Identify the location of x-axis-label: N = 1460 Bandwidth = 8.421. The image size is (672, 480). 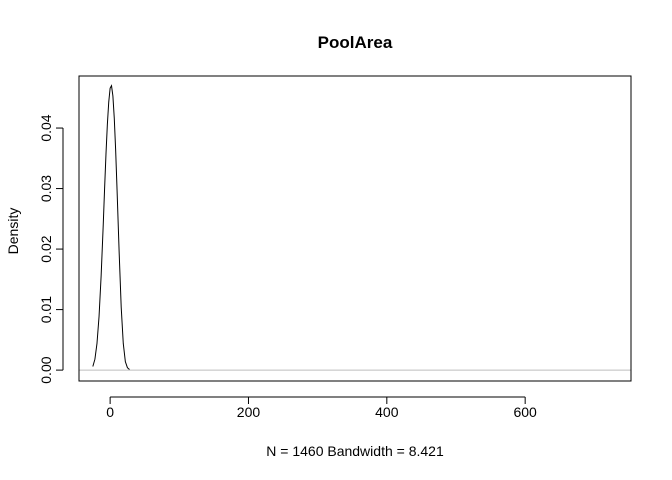
(355, 451).